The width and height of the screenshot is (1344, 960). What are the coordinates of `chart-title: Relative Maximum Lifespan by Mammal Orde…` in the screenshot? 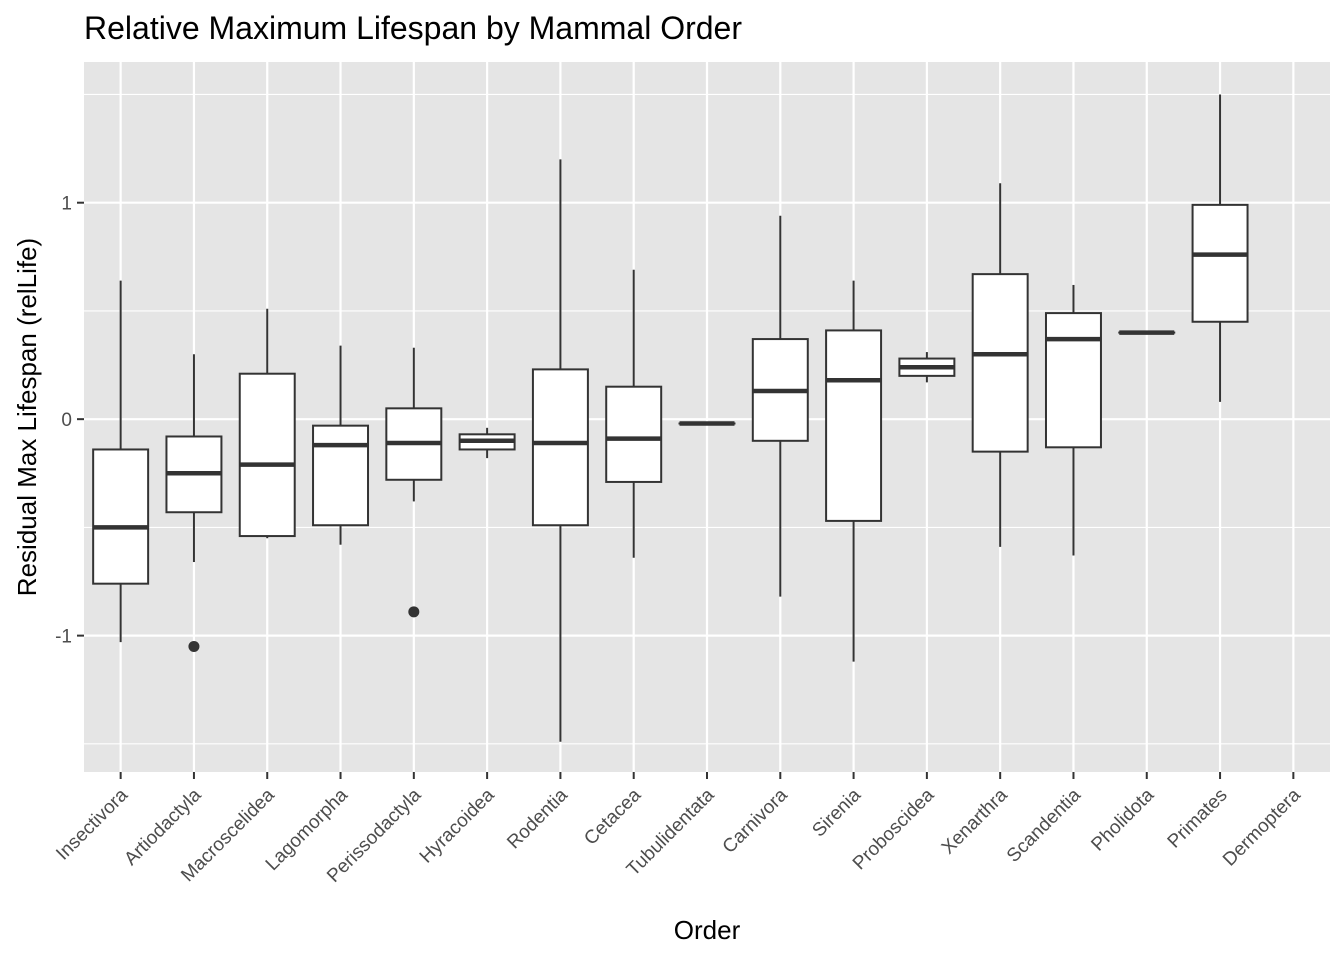 It's located at (413, 28).